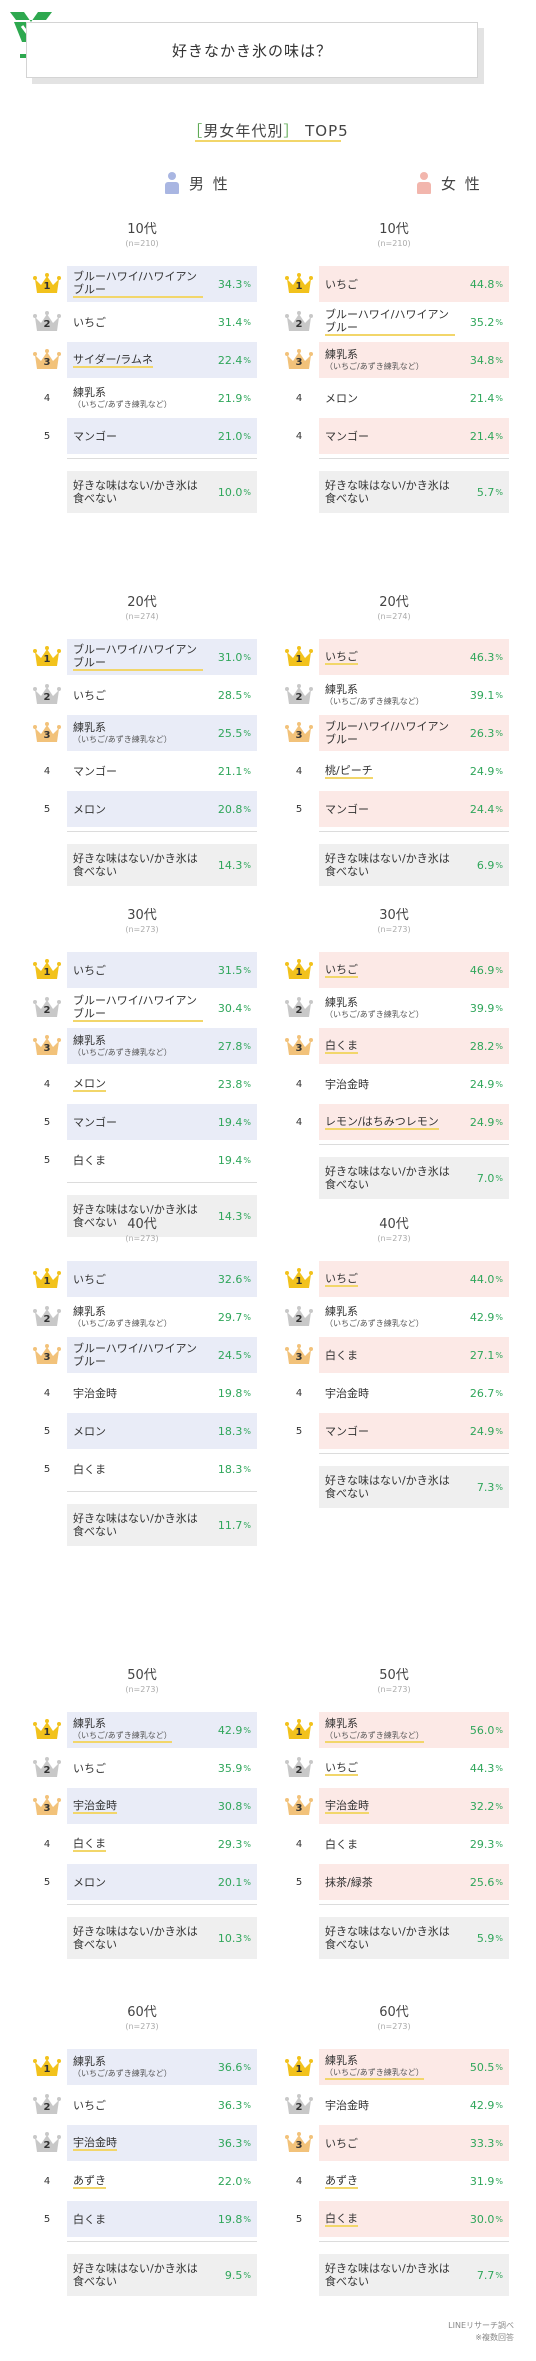 The width and height of the screenshot is (536, 2361). What do you see at coordinates (230, 1525) in the screenshot?
I see `percent-number: 11.7` at bounding box center [230, 1525].